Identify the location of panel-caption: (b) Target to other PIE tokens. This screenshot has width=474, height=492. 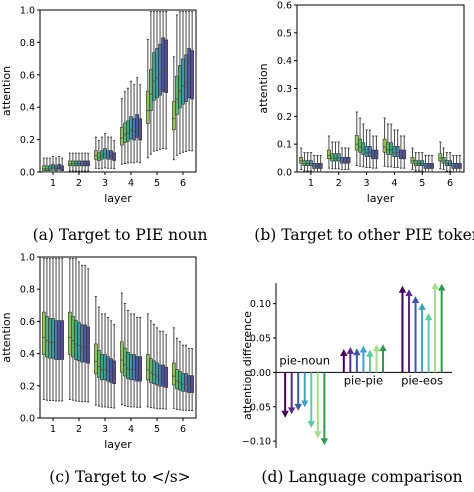
(364, 235).